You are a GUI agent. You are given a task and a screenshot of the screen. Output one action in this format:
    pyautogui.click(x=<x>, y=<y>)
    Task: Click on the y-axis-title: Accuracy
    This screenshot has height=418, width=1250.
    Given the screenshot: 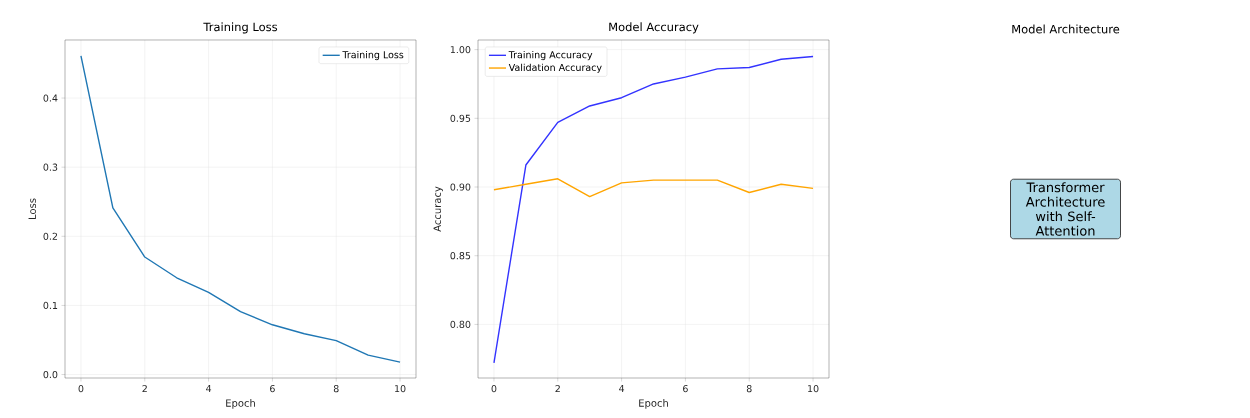 What is the action you would take?
    pyautogui.click(x=438, y=209)
    